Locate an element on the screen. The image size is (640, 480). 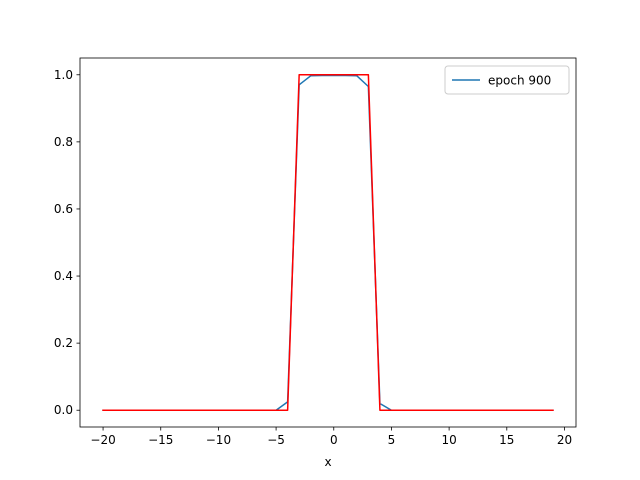
y-axis: 0.0 0.2 0.4 0.6 0.8 1.0 is located at coordinates (67, 242).